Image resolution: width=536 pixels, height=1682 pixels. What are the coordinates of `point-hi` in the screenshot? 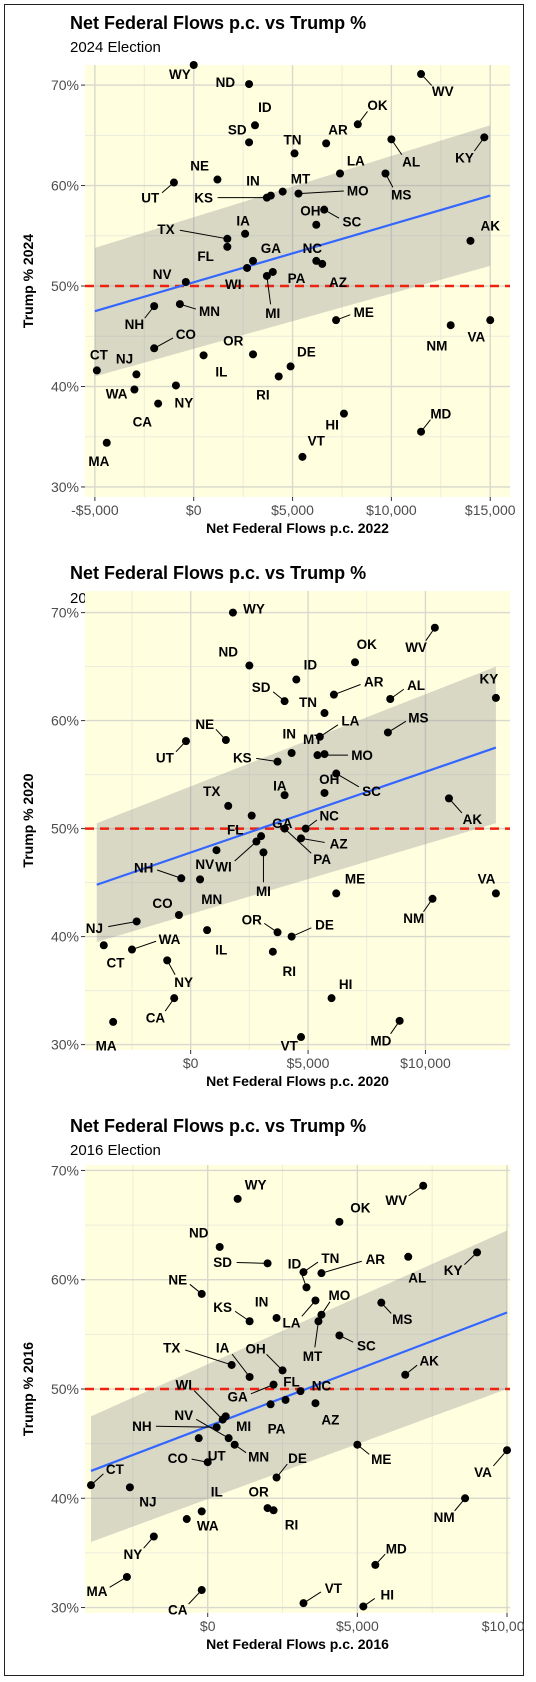 It's located at (343, 413).